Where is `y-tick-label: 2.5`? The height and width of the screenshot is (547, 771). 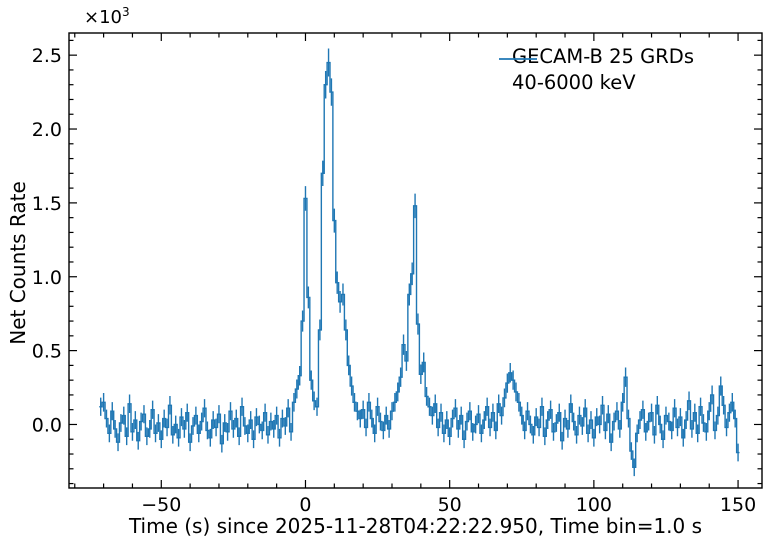 y-tick-label: 2.5 is located at coordinates (47, 56).